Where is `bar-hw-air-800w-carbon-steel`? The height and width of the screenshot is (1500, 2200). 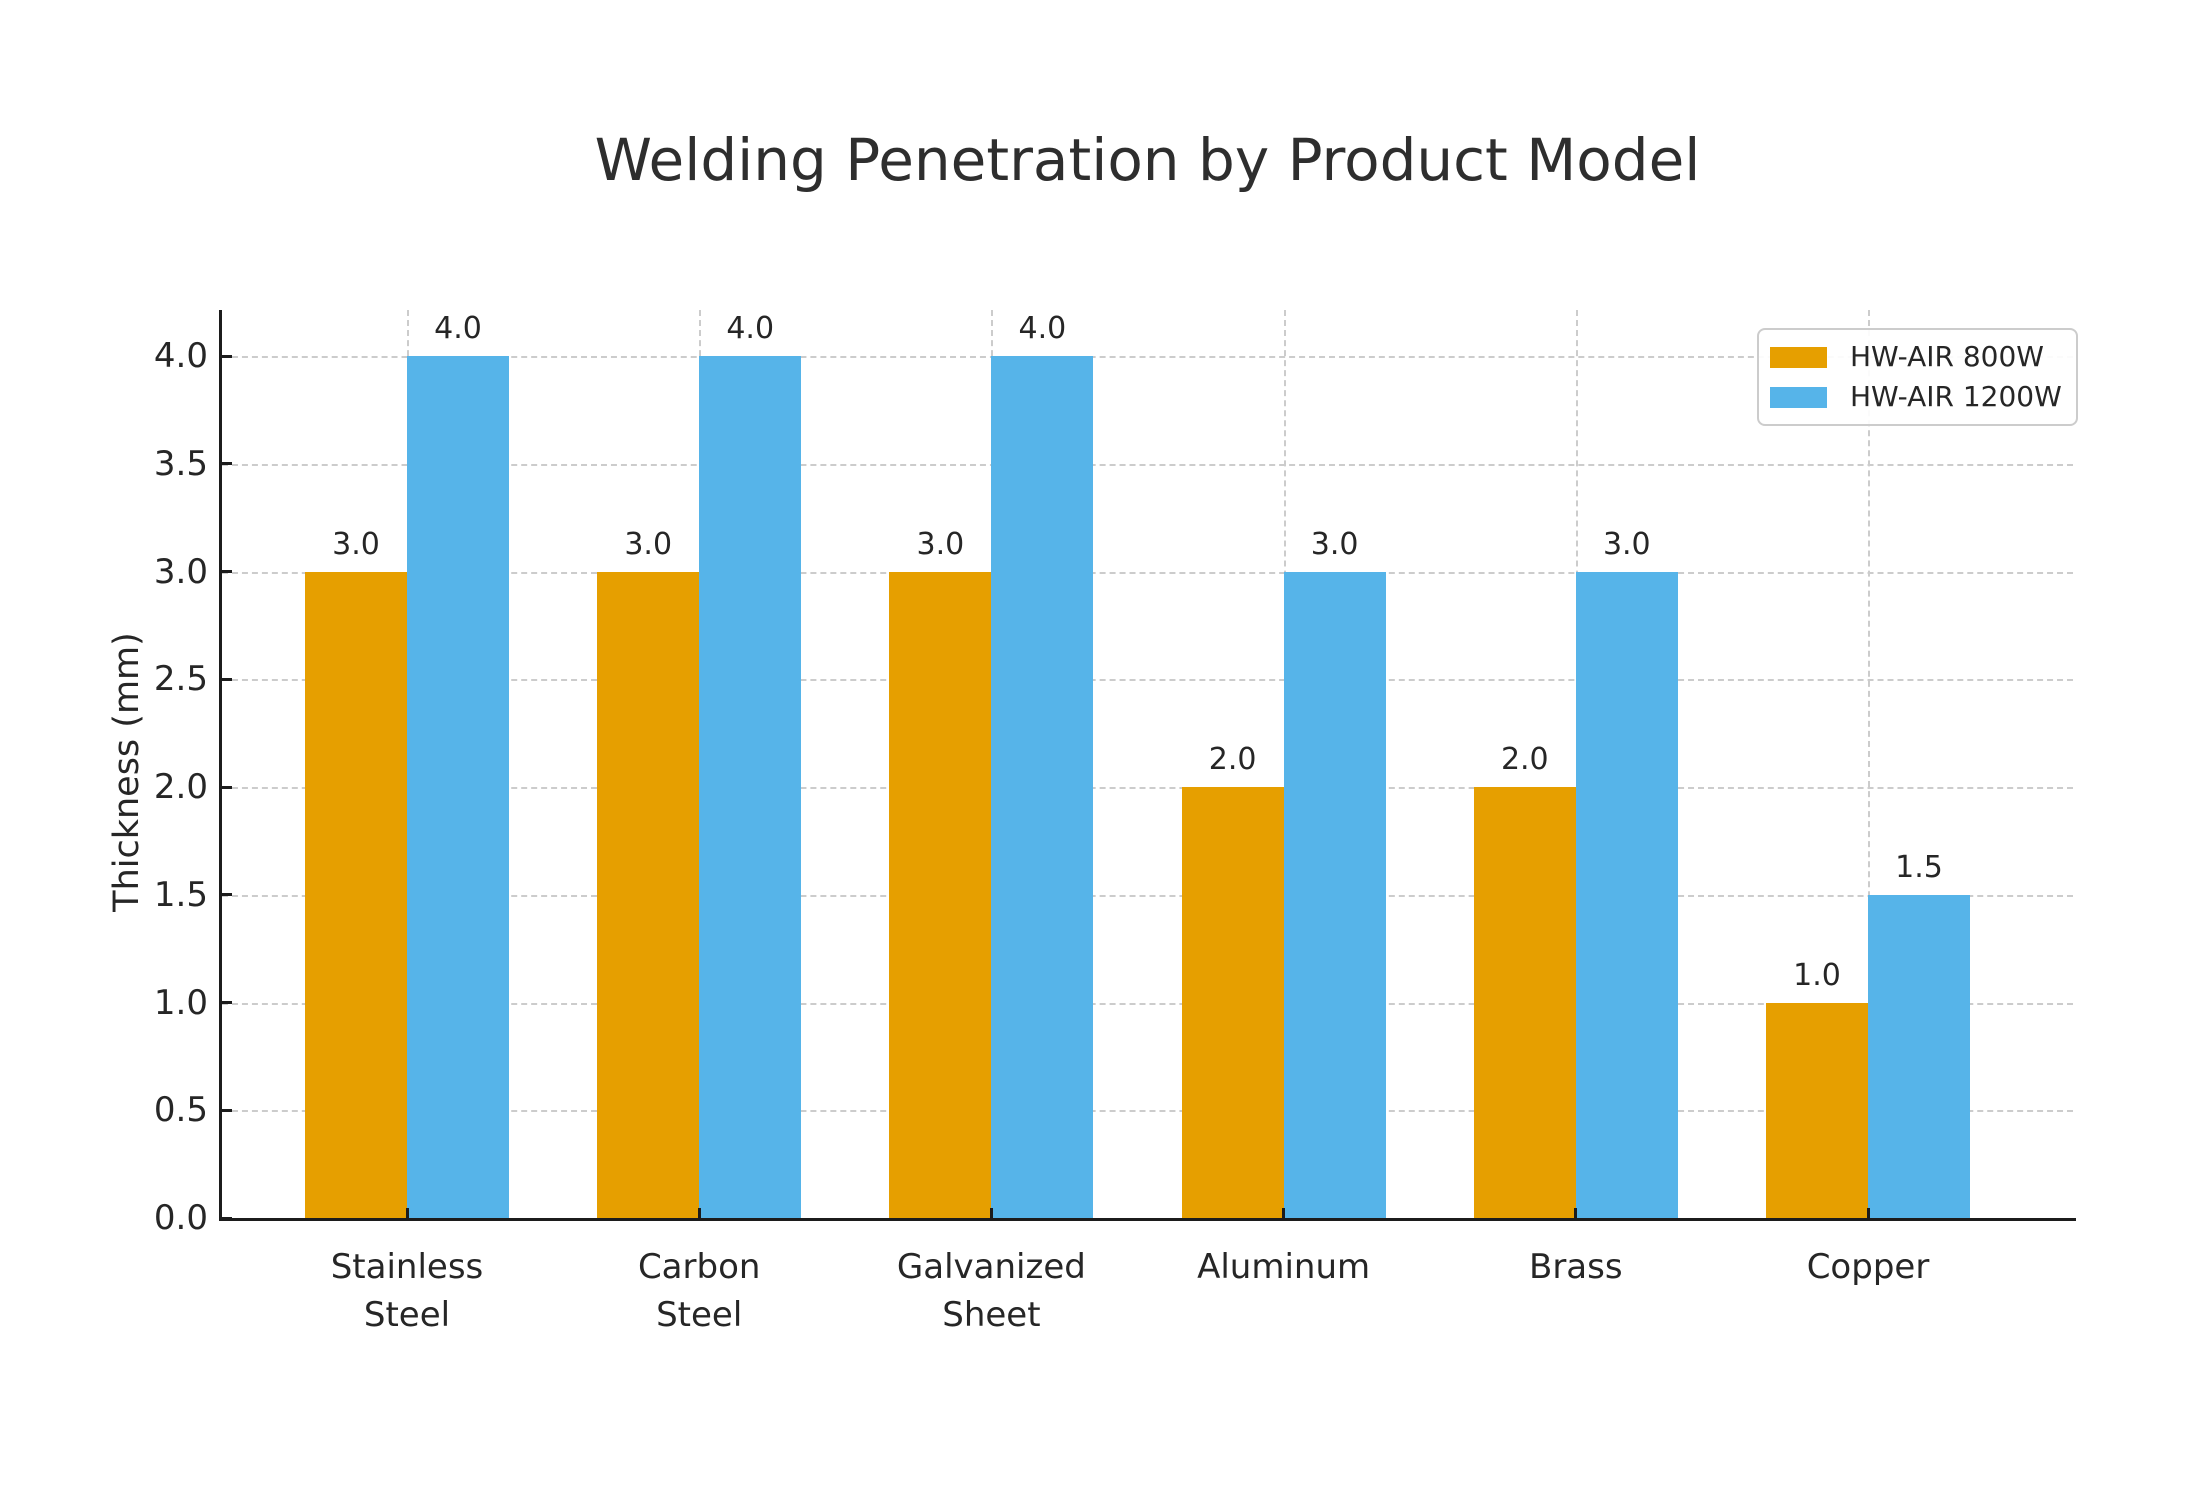 bar-hw-air-800w-carbon-steel is located at coordinates (648, 894).